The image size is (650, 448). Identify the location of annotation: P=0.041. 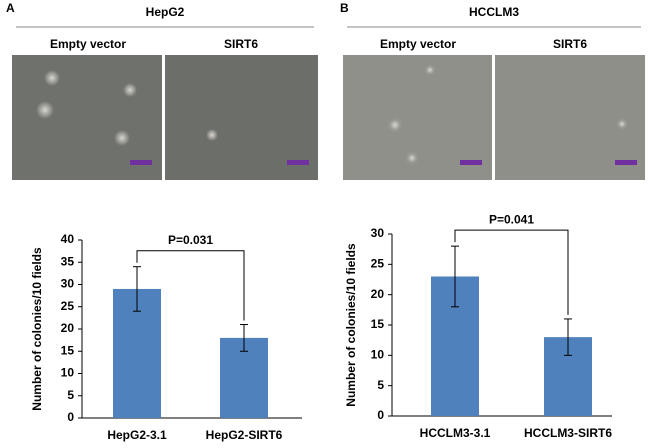
(511, 219).